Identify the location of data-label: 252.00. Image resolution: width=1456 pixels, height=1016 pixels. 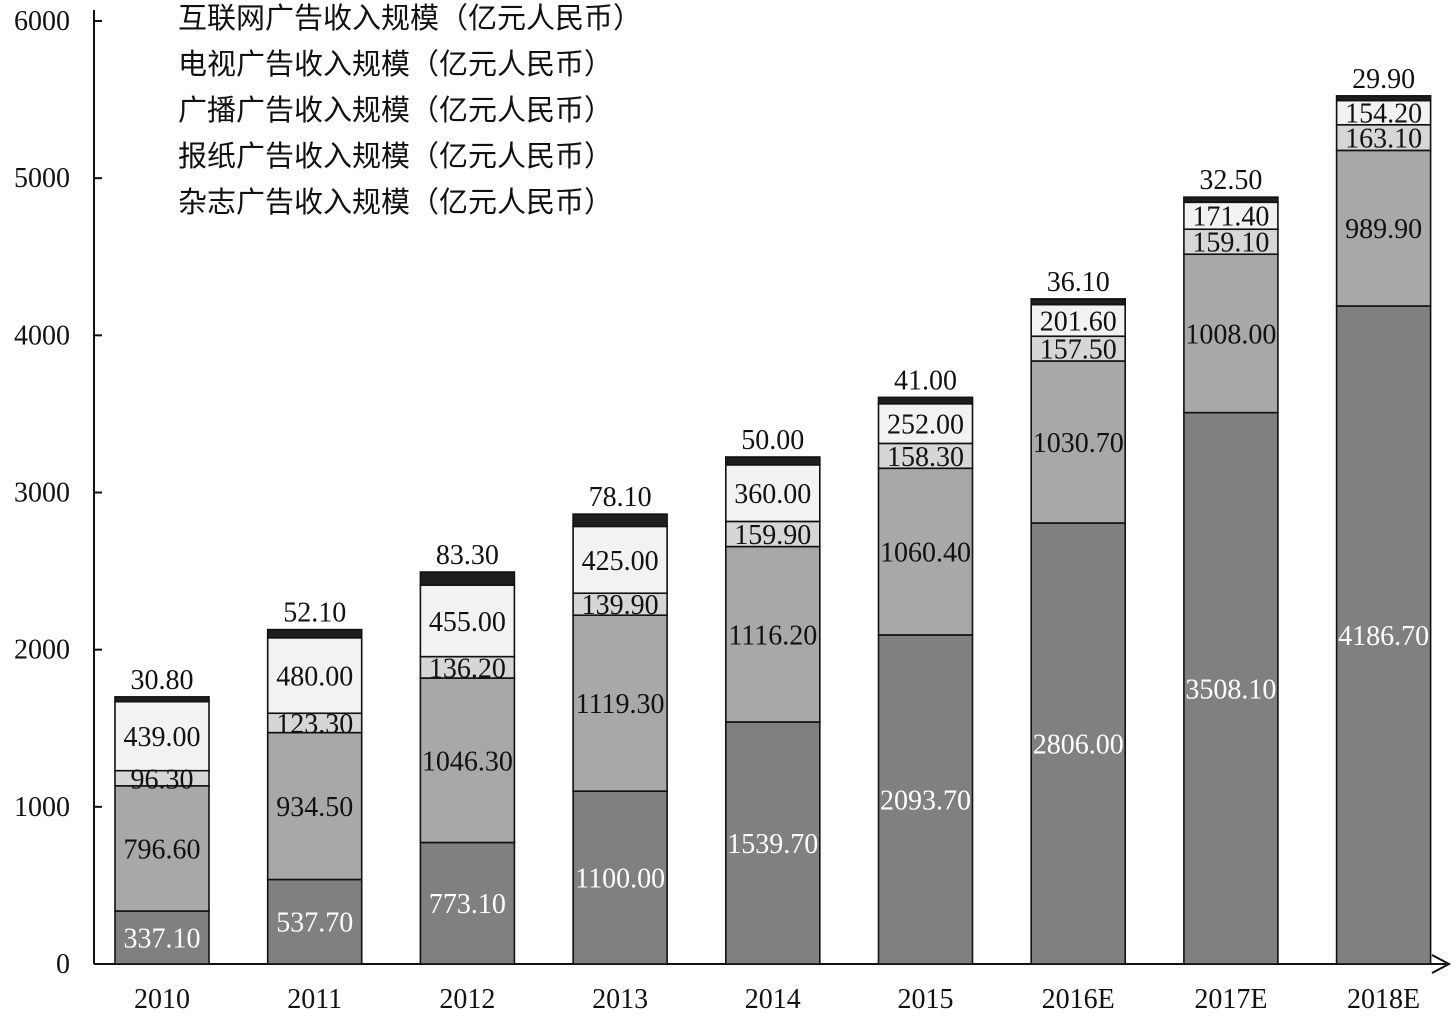
(925, 425).